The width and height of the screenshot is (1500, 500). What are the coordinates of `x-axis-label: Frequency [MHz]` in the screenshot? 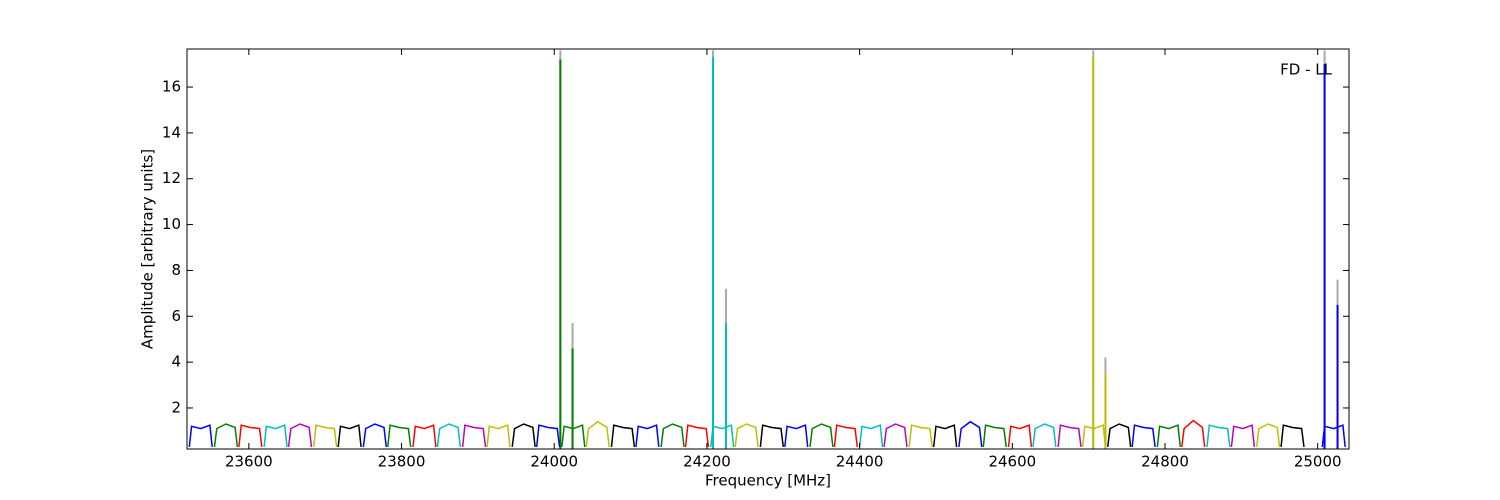 It's located at (768, 481).